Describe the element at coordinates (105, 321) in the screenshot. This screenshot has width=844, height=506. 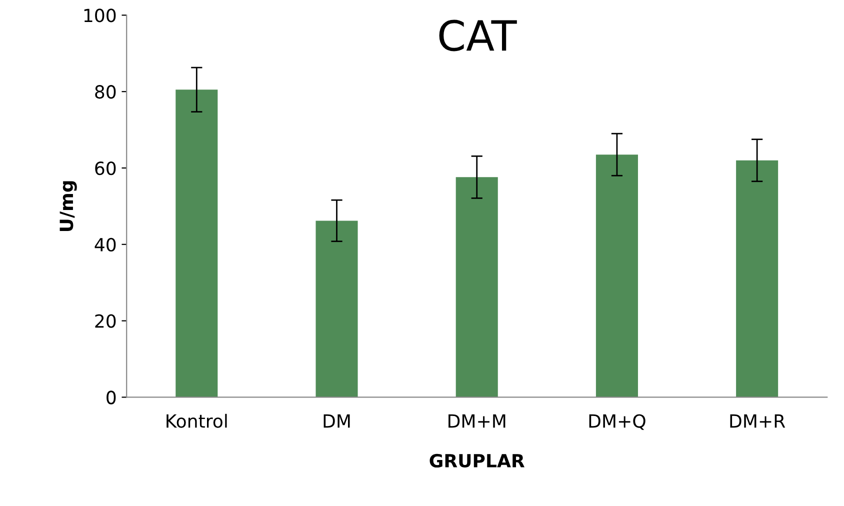
I see `y-tick-label: 20` at that location.